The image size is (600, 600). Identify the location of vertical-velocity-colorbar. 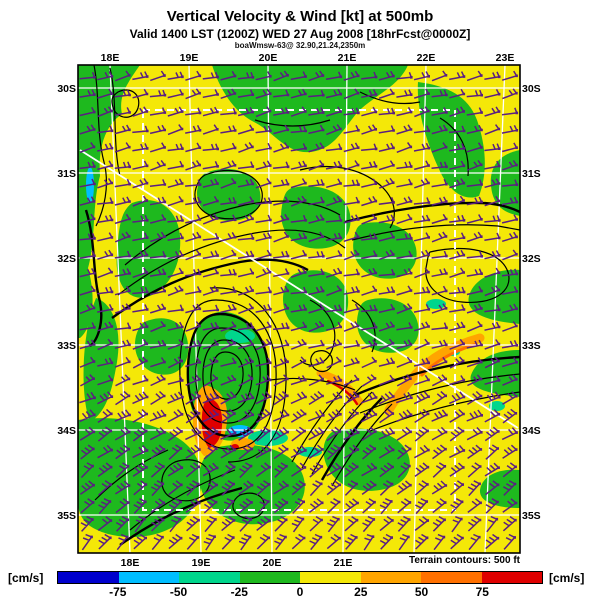
(300, 577).